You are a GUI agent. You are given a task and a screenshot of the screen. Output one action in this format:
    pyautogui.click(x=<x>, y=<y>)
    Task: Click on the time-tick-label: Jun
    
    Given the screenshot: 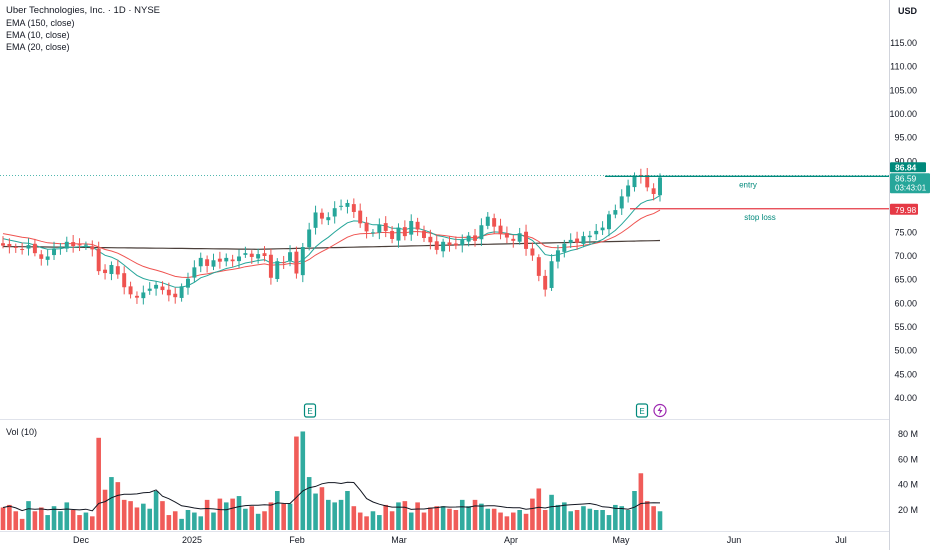 What is the action you would take?
    pyautogui.click(x=734, y=540)
    